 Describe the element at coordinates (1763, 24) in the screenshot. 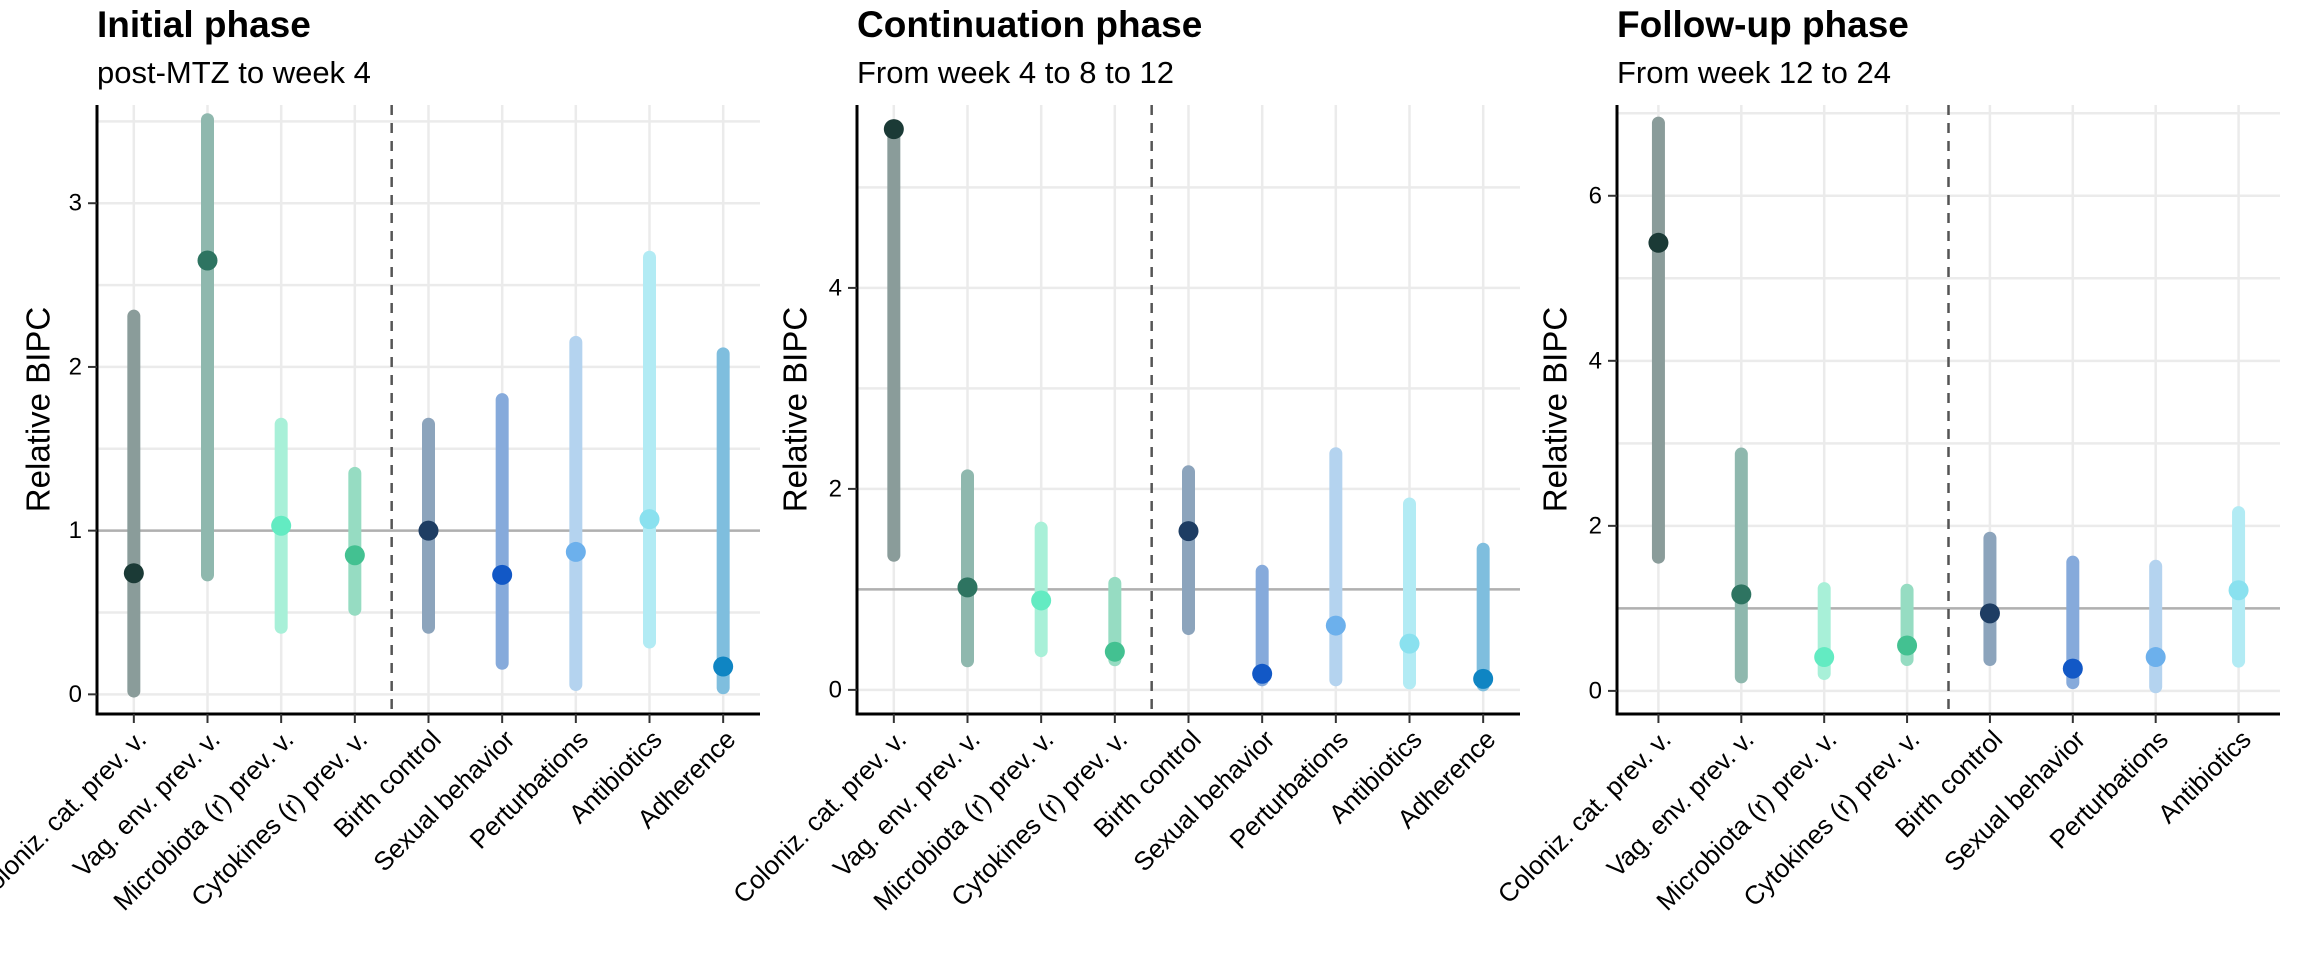

I see `panel-title: Follow-up phase` at that location.